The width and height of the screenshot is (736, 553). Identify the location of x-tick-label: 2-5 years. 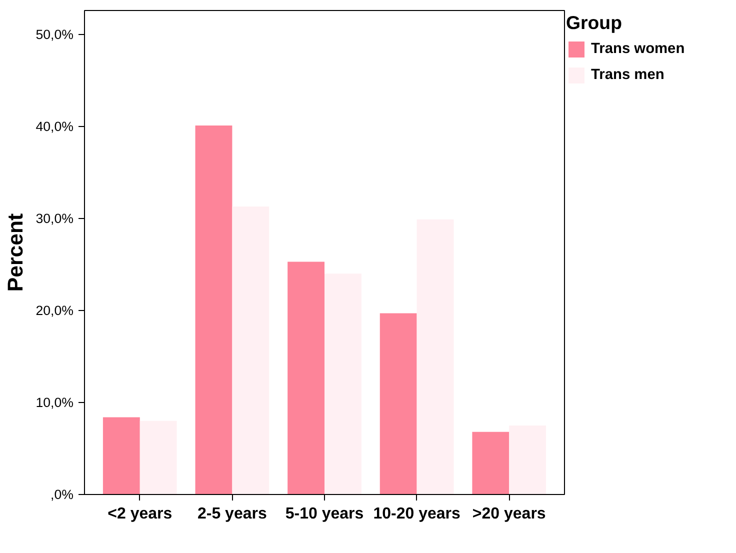
(232, 514).